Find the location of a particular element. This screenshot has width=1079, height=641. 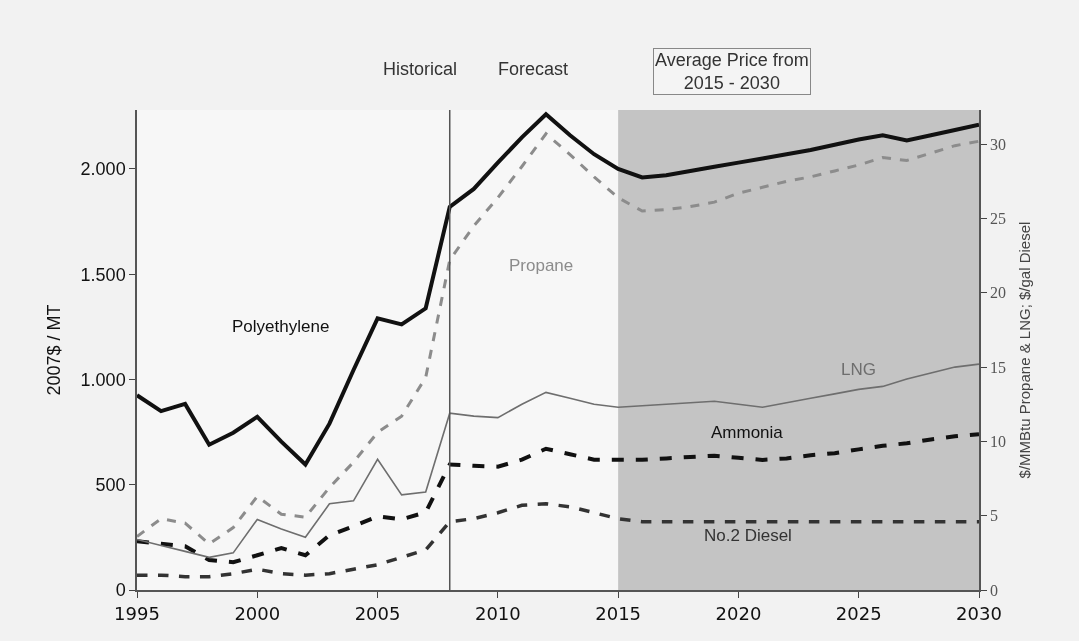

y2-tick-label: 0 is located at coordinates (993, 590).